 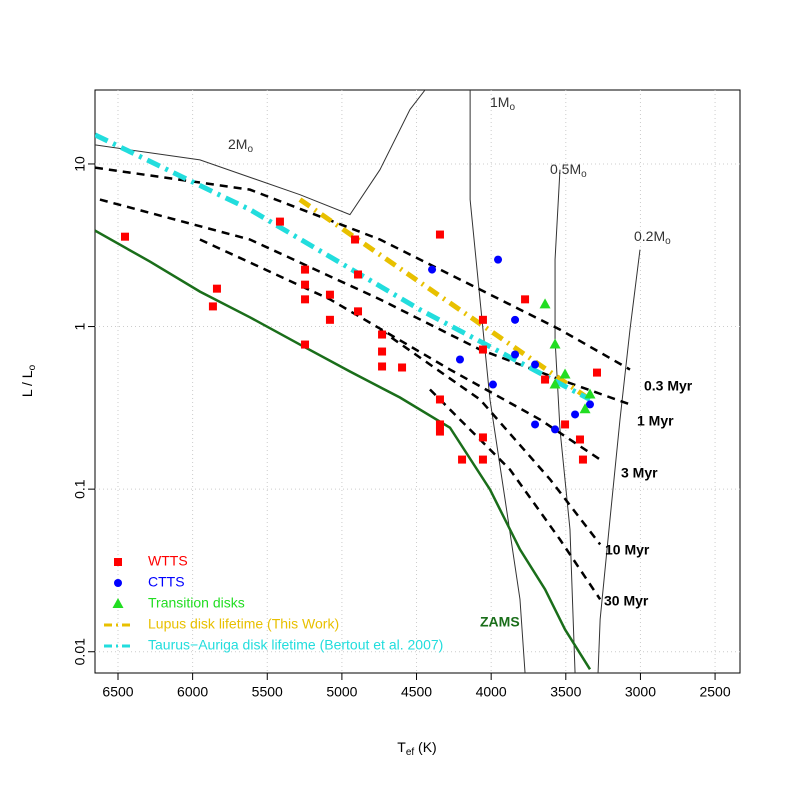 I want to click on track-label: 0.2Mo, so click(x=652, y=237).